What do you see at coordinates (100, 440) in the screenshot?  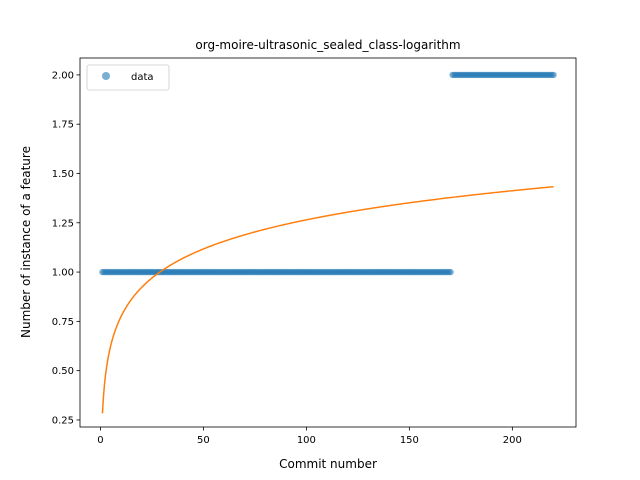 I see `x-tick-label: 0` at bounding box center [100, 440].